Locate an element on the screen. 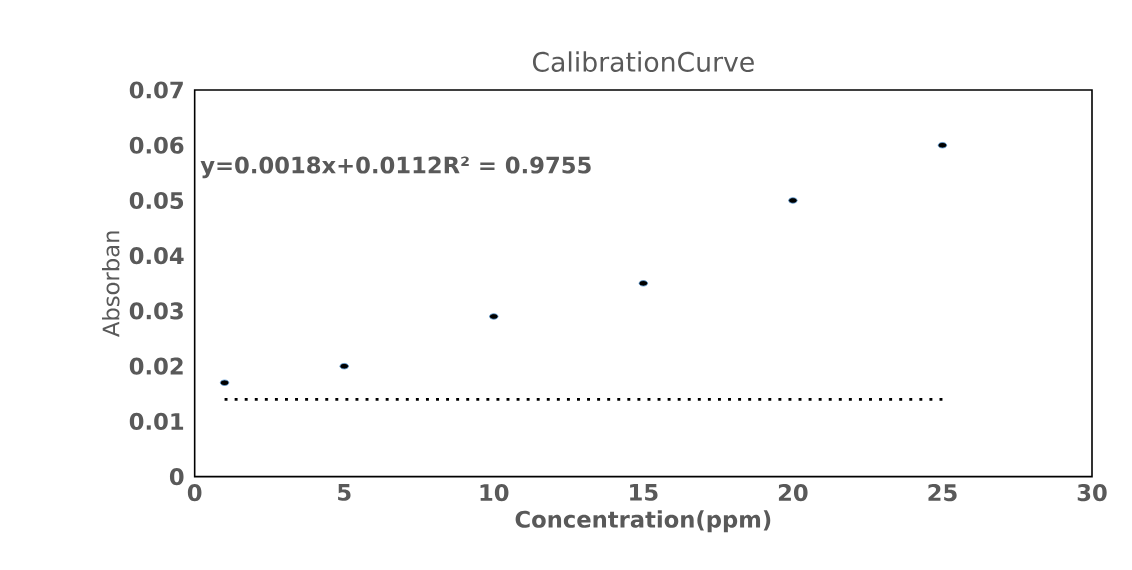 Image resolution: width=1132 pixels, height=570 pixels. x-tick-label: 10 is located at coordinates (494, 493).